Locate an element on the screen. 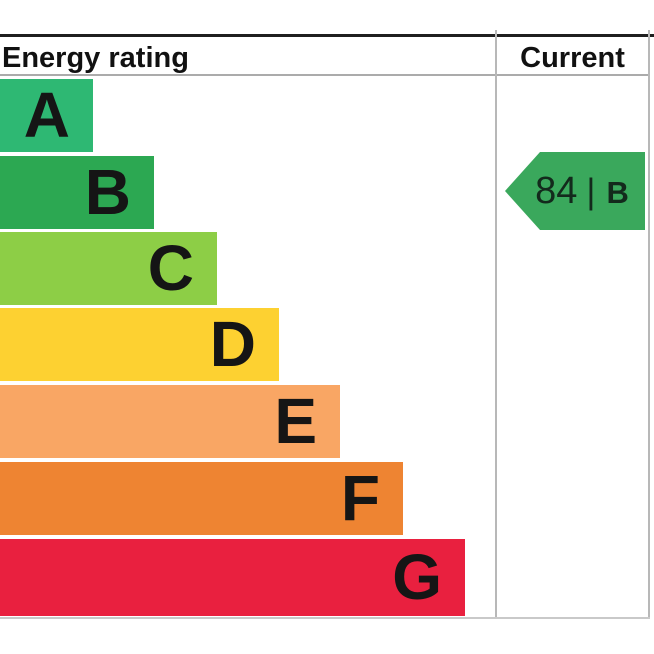  band-d-label: D is located at coordinates (232, 344).